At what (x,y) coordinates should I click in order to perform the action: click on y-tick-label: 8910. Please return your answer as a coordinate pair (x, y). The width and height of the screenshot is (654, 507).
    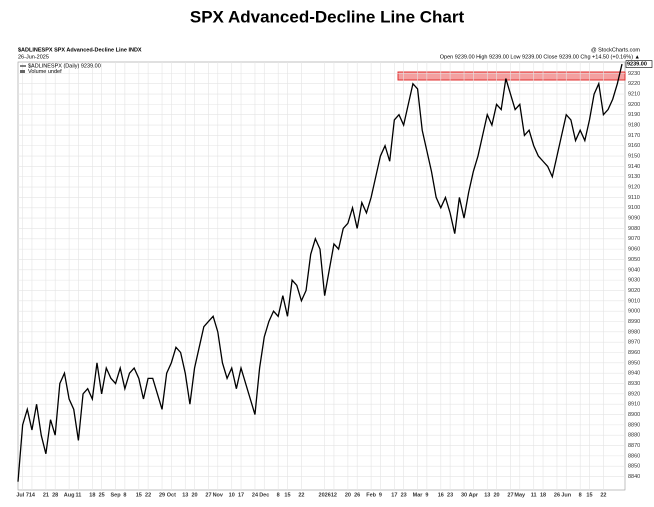
    Looking at the image, I should click on (634, 405).